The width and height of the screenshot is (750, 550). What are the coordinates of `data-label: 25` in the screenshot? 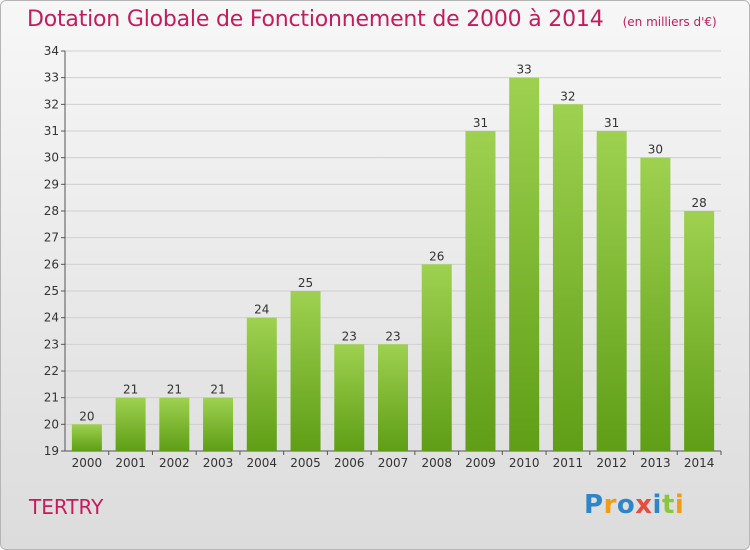 It's located at (305, 283).